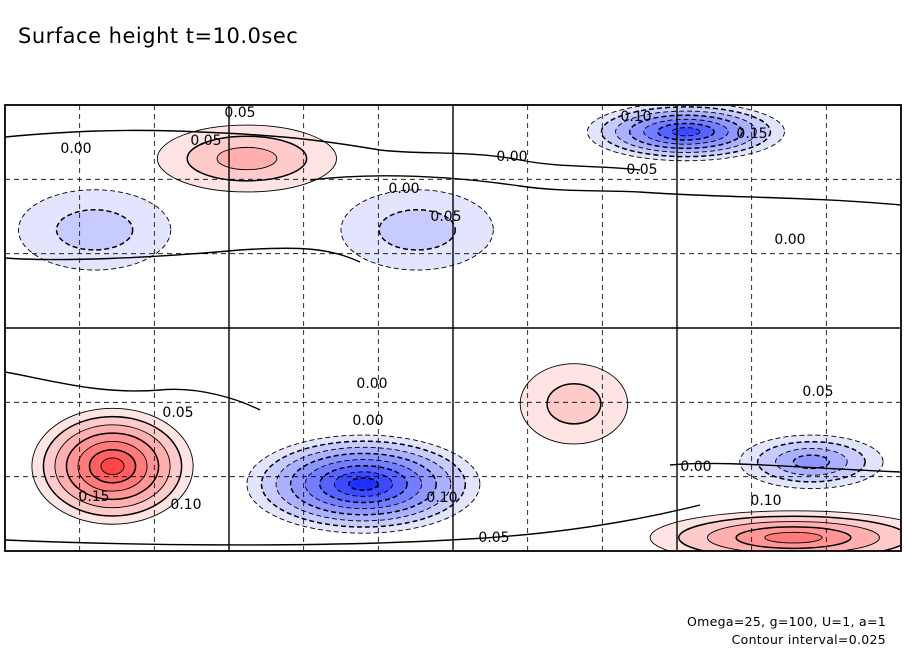 The width and height of the screenshot is (904, 654). I want to click on parameters-note: Omega=25, g=100, U=1, a=1, so click(786, 621).